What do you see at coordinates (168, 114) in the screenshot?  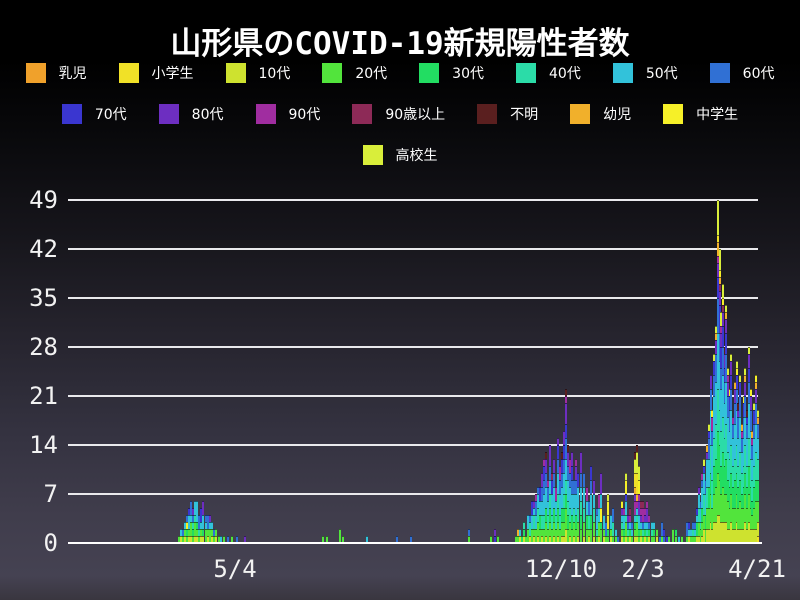 I see `legend-swatch-icon` at bounding box center [168, 114].